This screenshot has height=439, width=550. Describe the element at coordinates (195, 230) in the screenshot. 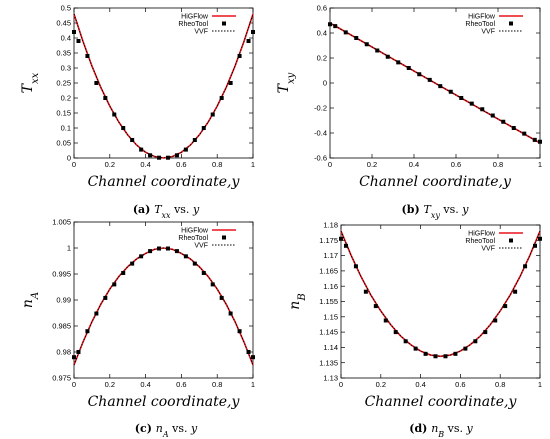

I see `legend-label-higflow: HiGFlow` at that location.